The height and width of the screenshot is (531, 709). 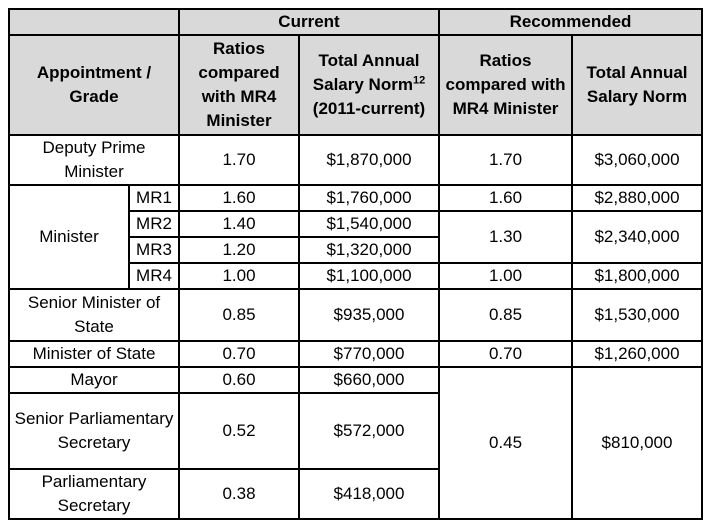 I want to click on cell-grade: MR4, so click(x=154, y=276).